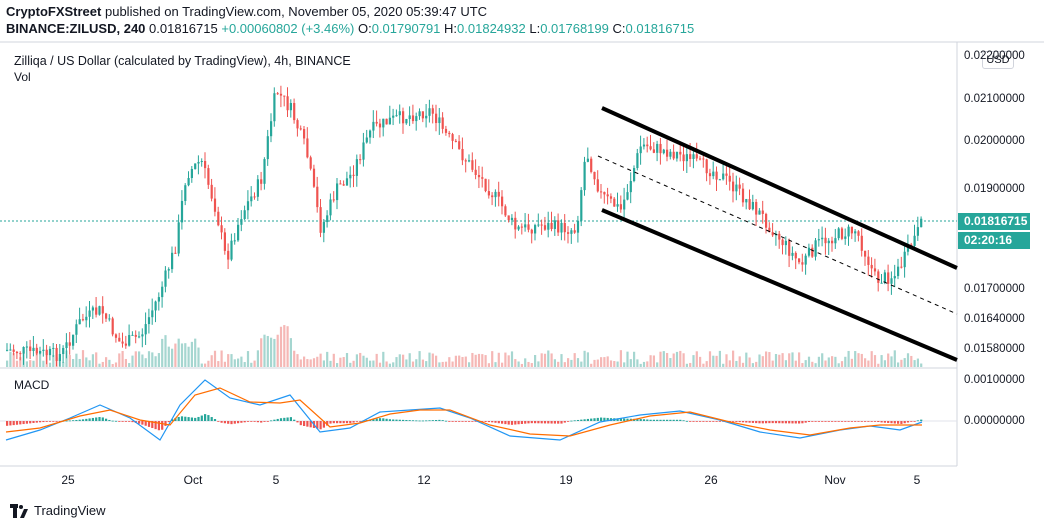  What do you see at coordinates (451, 28) in the screenshot?
I see `high-label: H:` at bounding box center [451, 28].